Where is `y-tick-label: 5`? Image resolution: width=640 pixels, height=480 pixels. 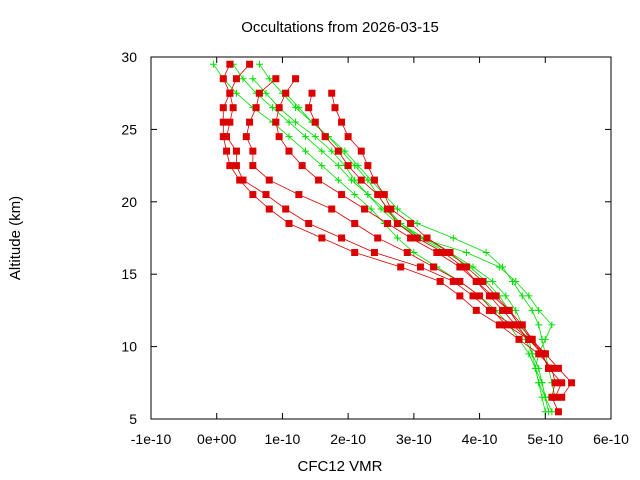
y-tick-label: 5 is located at coordinates (133, 419).